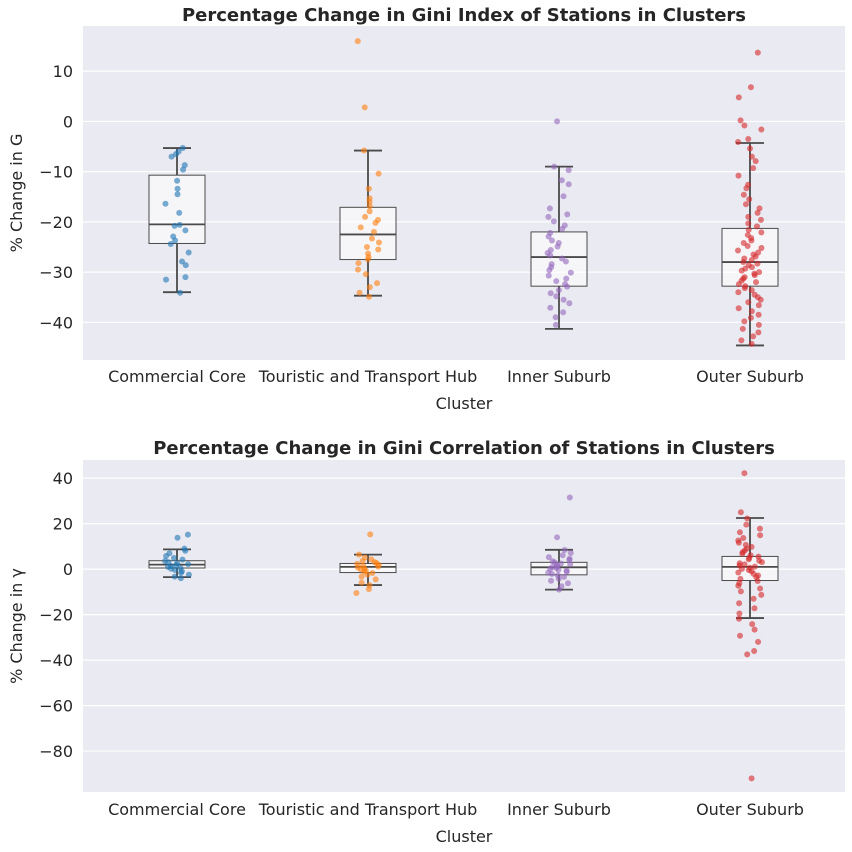  What do you see at coordinates (177, 209) in the screenshot?
I see `box-iqr` at bounding box center [177, 209].